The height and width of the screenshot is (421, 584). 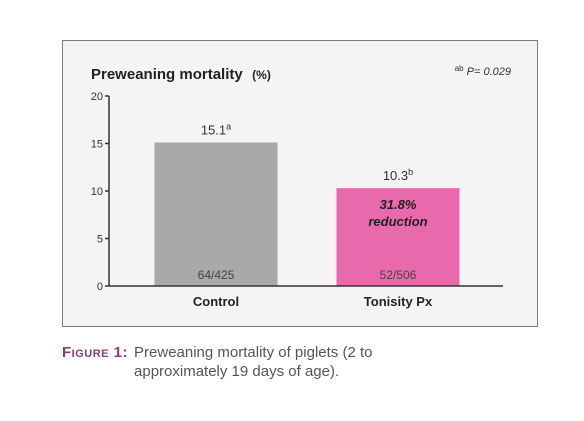 I want to click on y-tick-label-3: 15, so click(x=97, y=145).